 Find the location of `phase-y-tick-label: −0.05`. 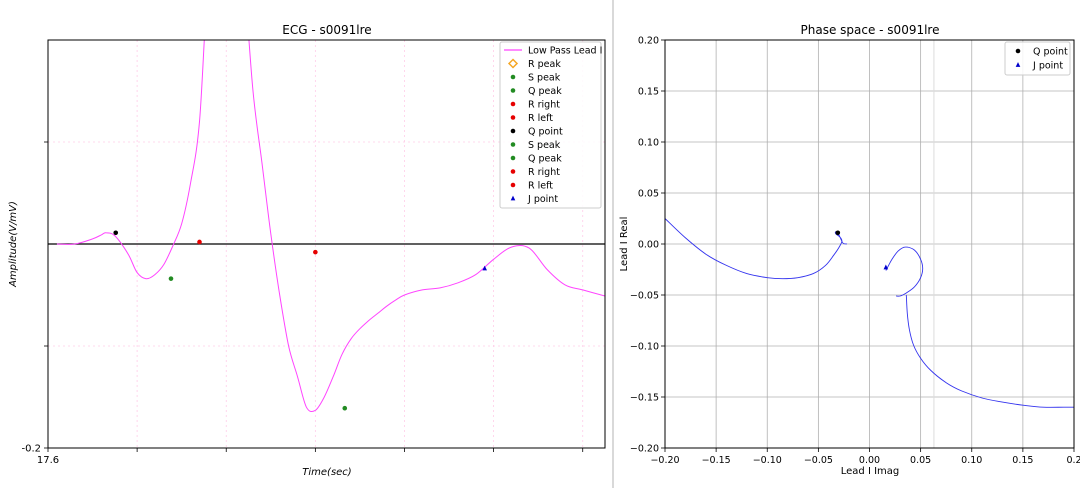

phase-y-tick-label: −0.05 is located at coordinates (644, 296).